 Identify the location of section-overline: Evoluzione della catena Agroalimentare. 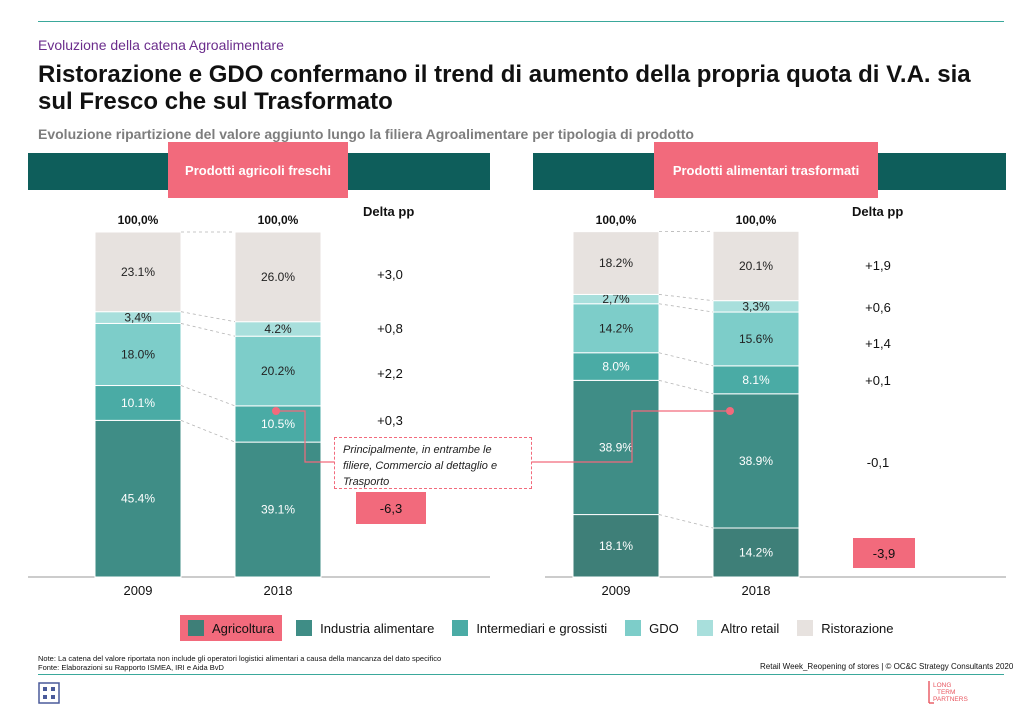
(161, 45).